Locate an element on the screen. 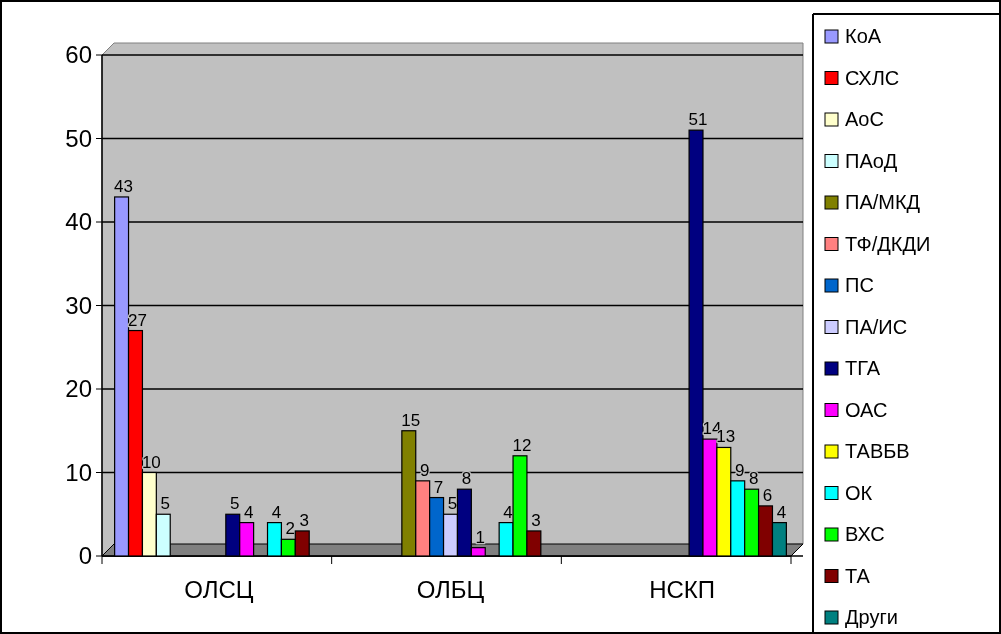  legend-label: ТГА is located at coordinates (863, 368).